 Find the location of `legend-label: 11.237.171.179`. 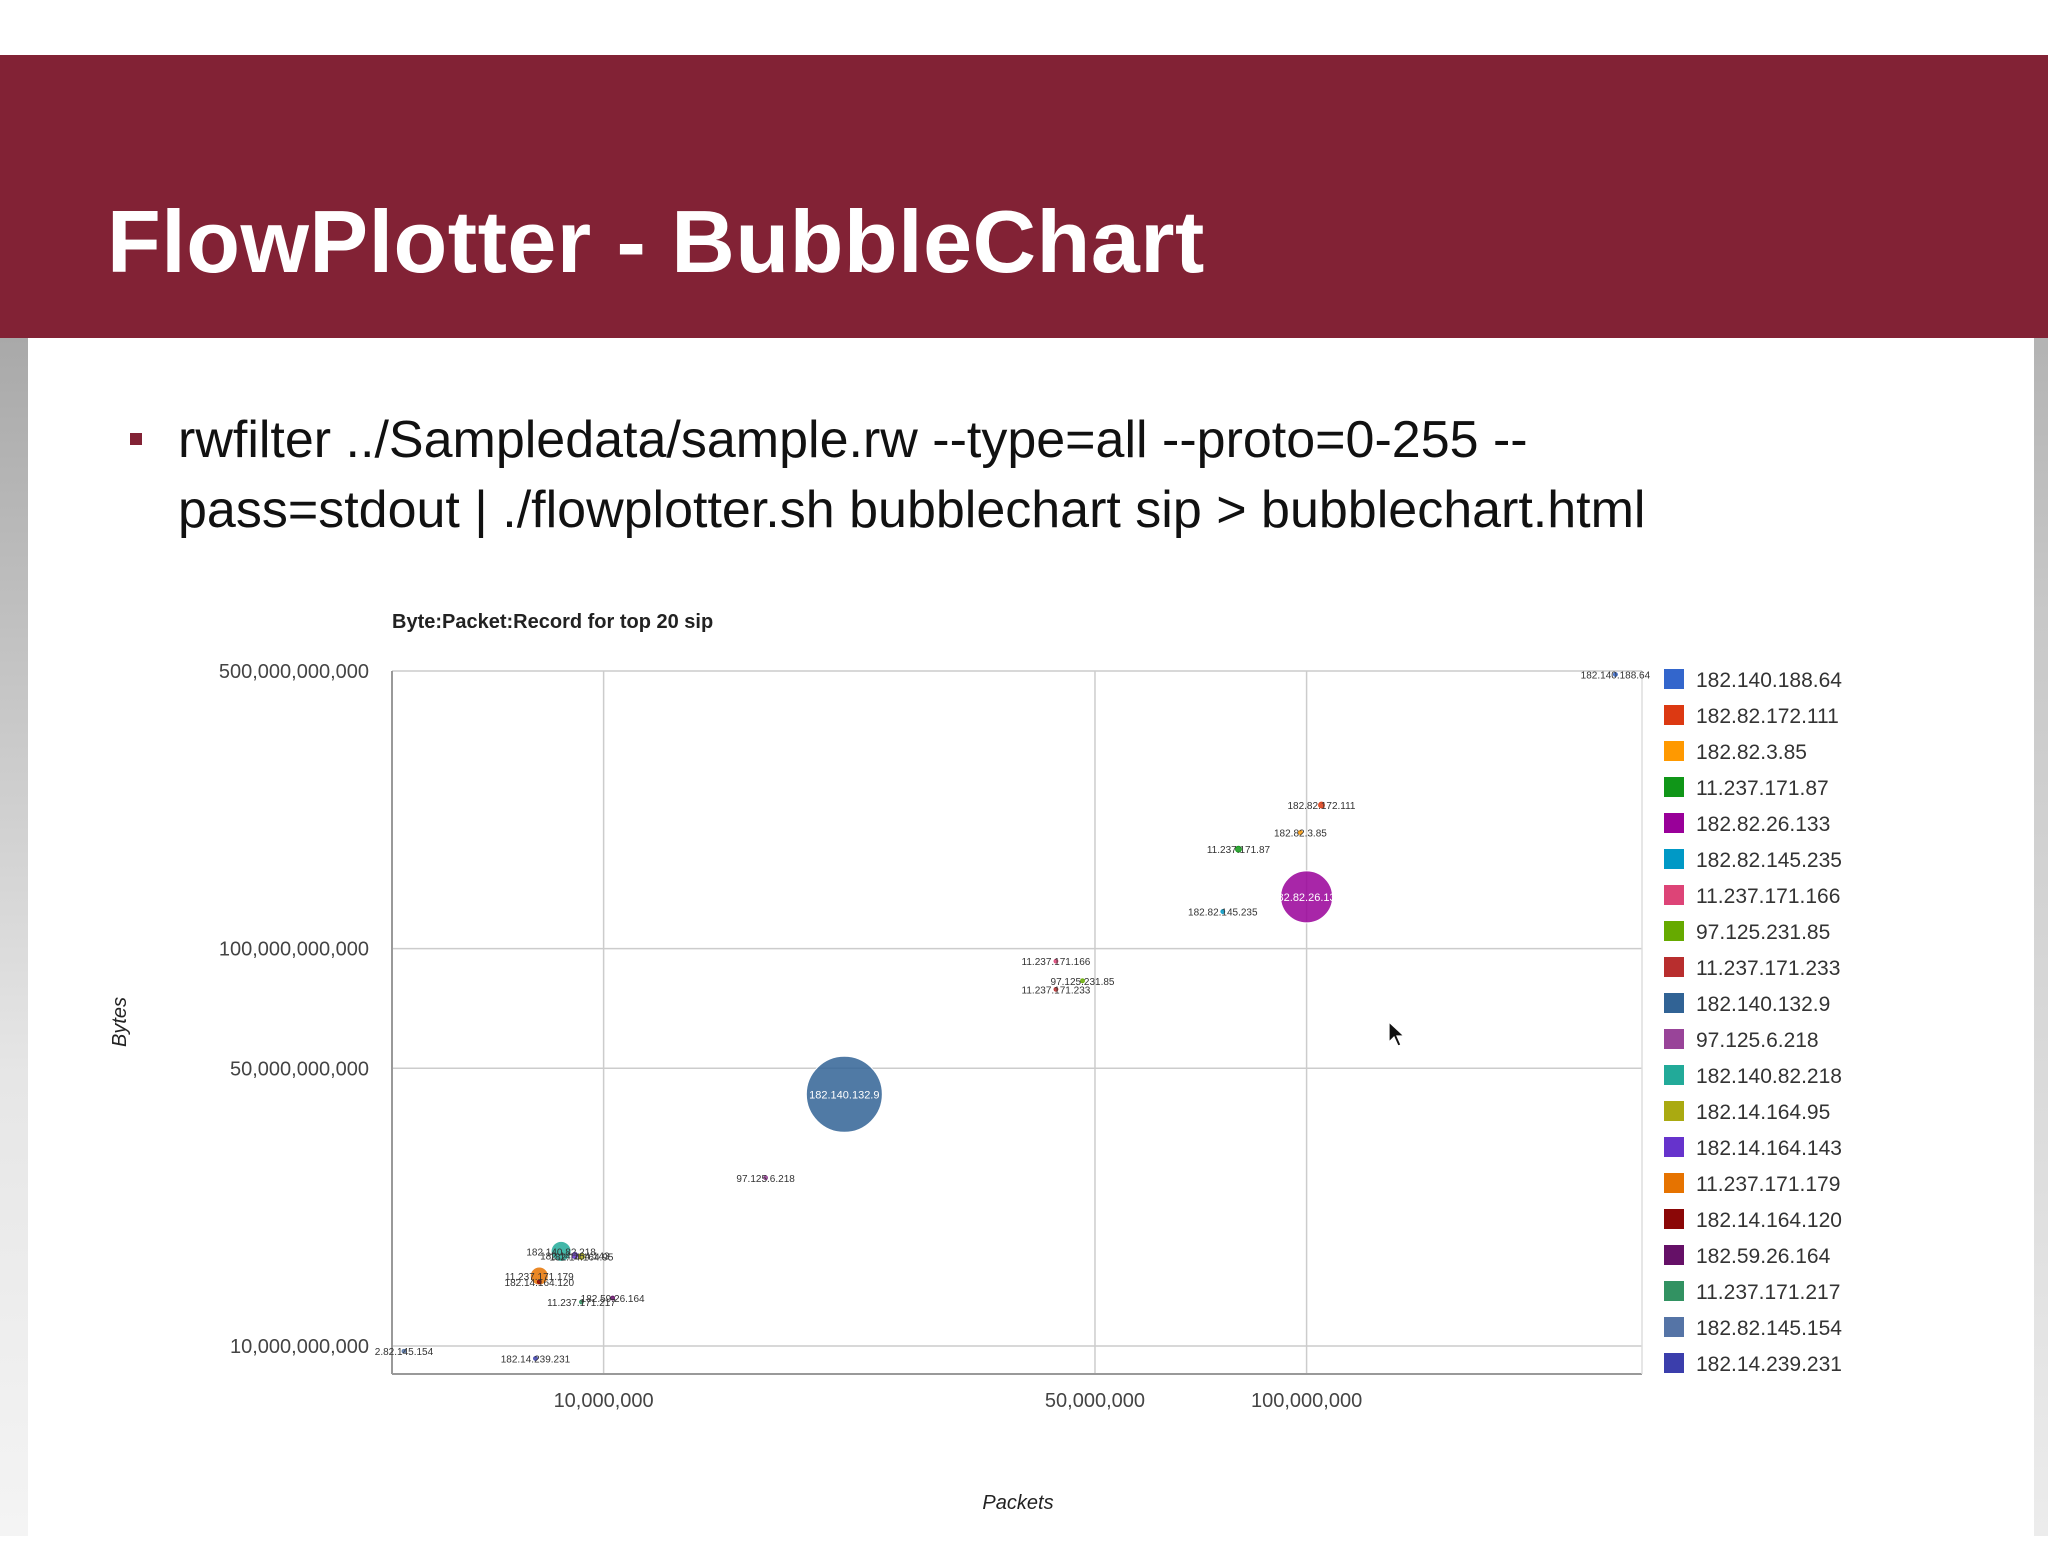

legend-label: 11.237.171.179 is located at coordinates (1768, 1184).